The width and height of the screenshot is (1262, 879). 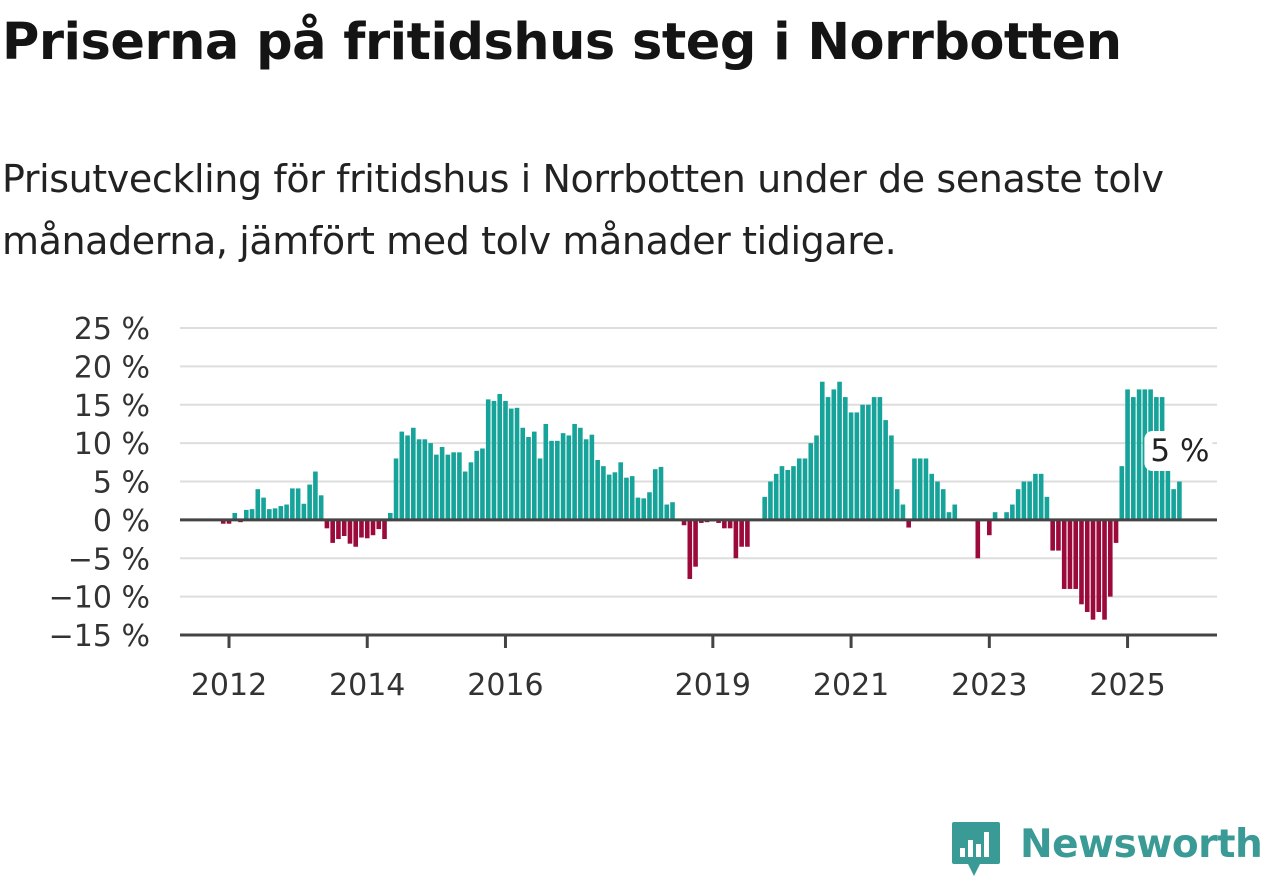 What do you see at coordinates (109, 559) in the screenshot?
I see `y-tick-label: −5 %` at bounding box center [109, 559].